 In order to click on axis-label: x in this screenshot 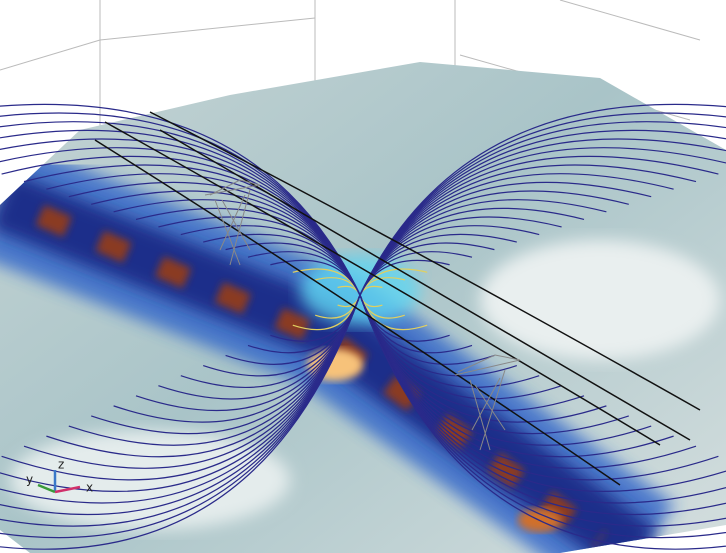, I will do `click(89, 488)`.